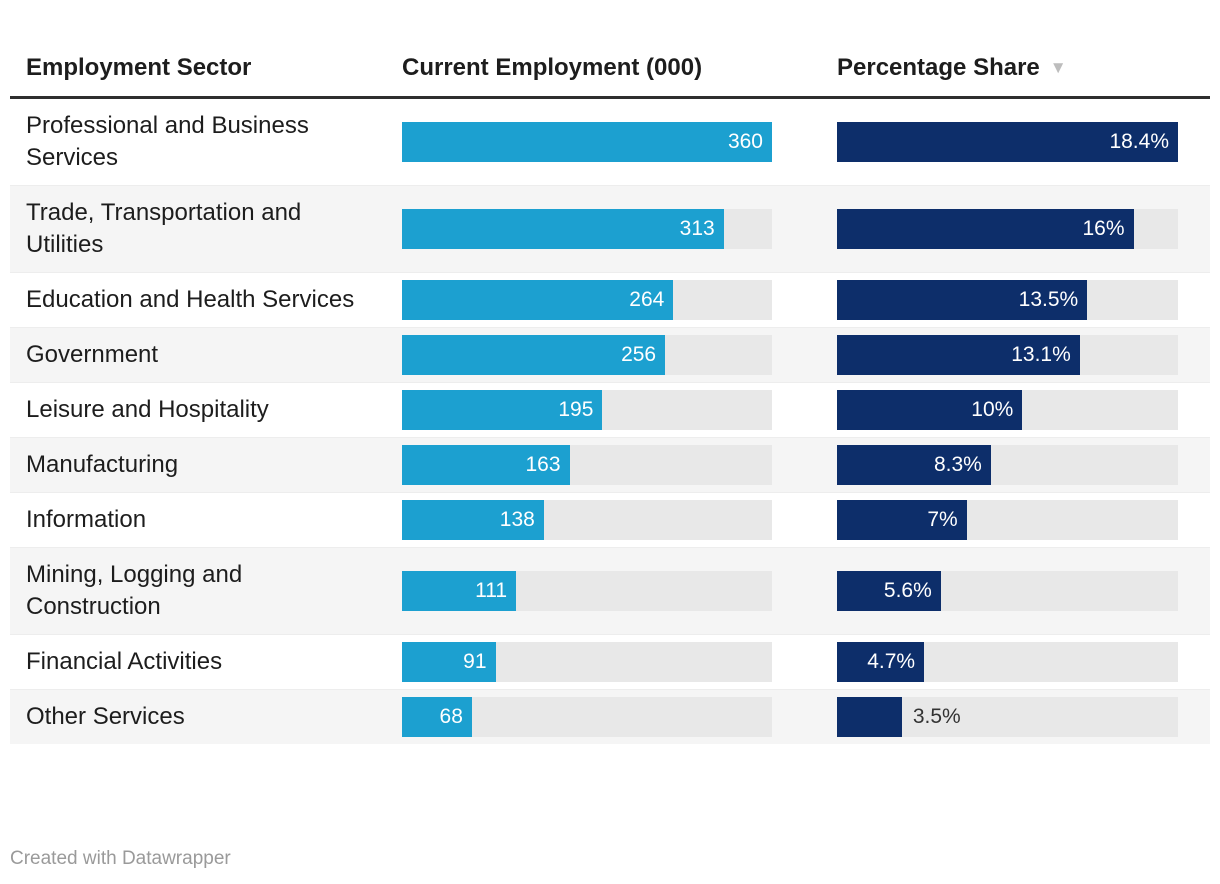  I want to click on share-bar: 4.7%, so click(881, 662).